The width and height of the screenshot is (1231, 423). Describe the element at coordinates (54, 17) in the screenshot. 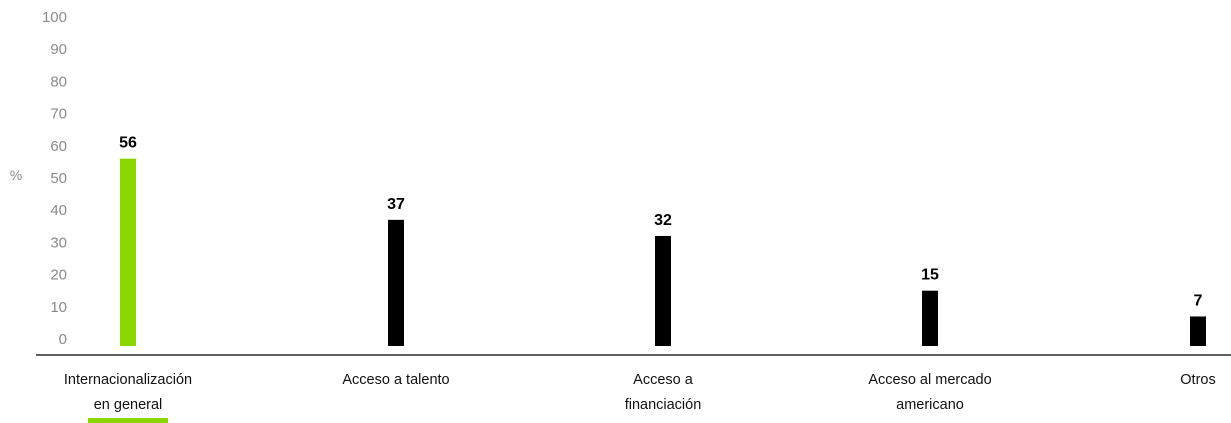

I see `y-tick-label: 100` at that location.